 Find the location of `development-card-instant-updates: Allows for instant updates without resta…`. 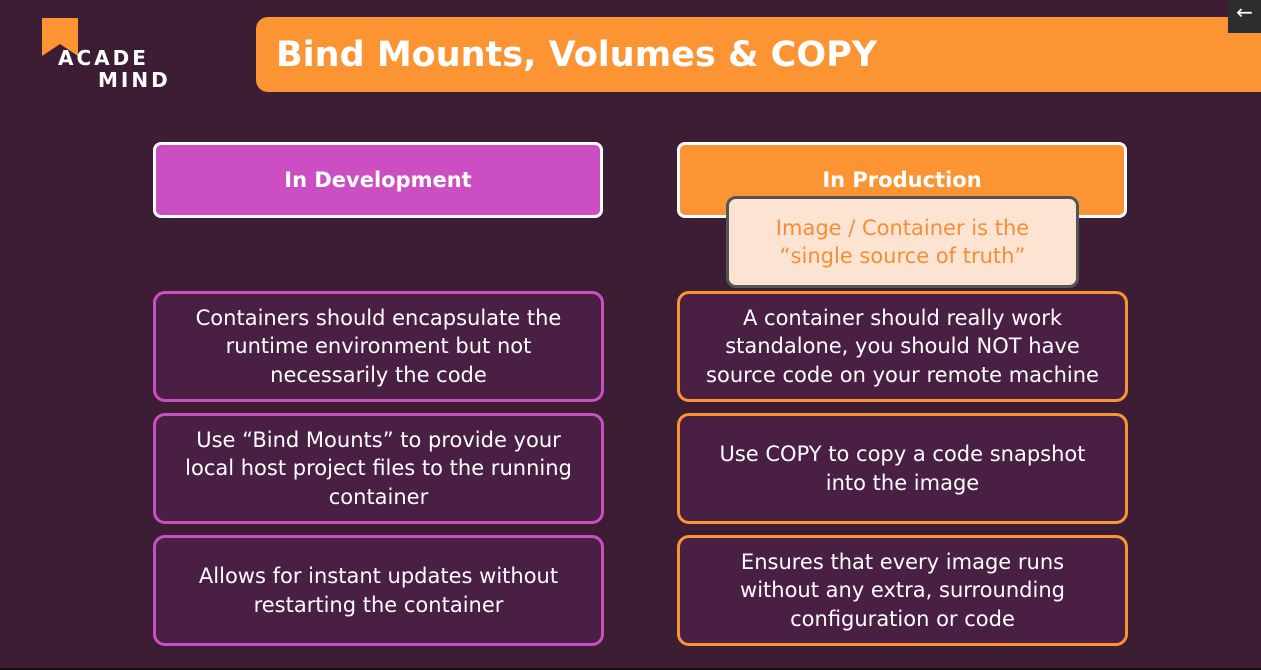

development-card-instant-updates: Allows for instant updates without resta… is located at coordinates (378, 590).